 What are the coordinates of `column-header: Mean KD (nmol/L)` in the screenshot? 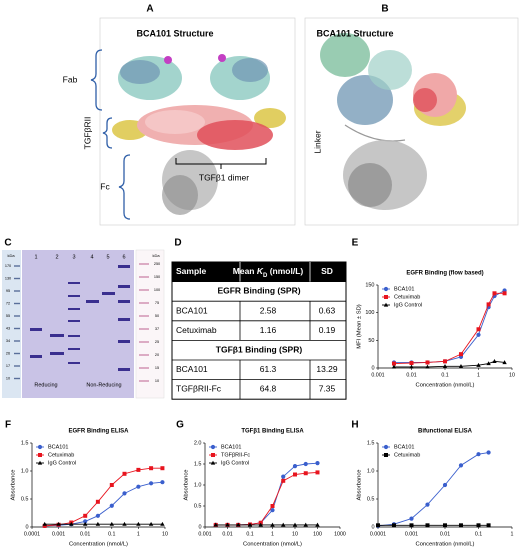 It's located at (268, 272).